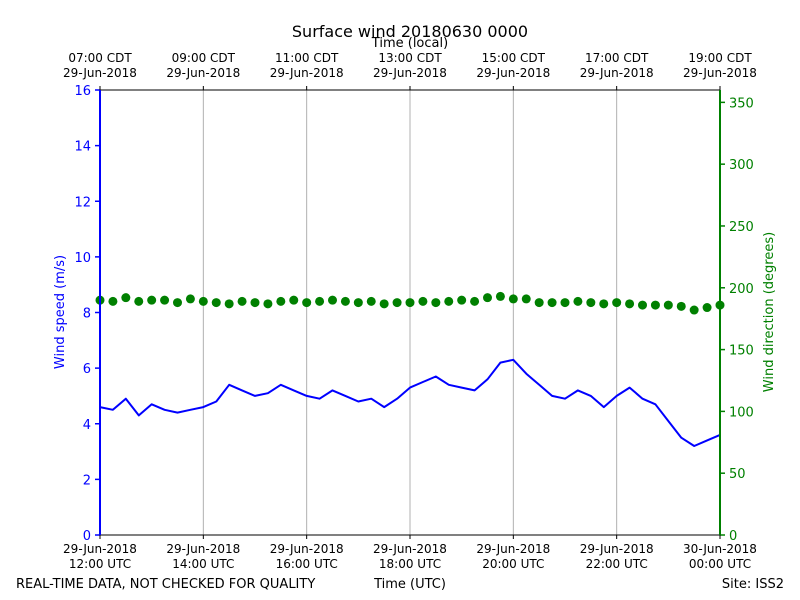 This screenshot has width=800, height=600. What do you see at coordinates (720, 549) in the screenshot?
I see `bottom-tick-date-6: 30-Jun-2018` at bounding box center [720, 549].